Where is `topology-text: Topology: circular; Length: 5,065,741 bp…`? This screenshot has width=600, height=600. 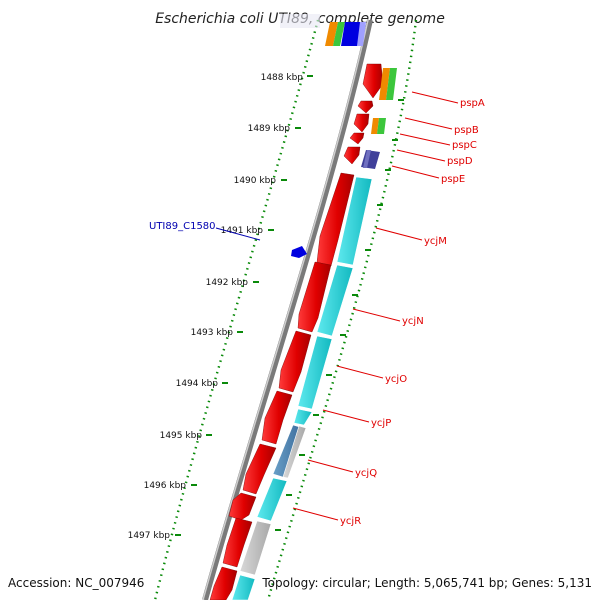 topology-text: Topology: circular; Length: 5,065,741 bp… is located at coordinates (426, 583).